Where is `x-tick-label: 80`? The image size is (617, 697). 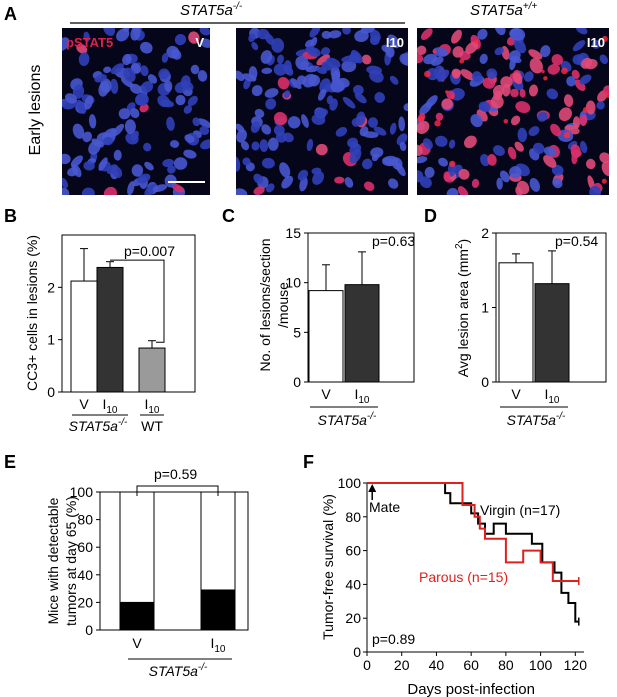 x-tick-label: 80 is located at coordinates (506, 665).